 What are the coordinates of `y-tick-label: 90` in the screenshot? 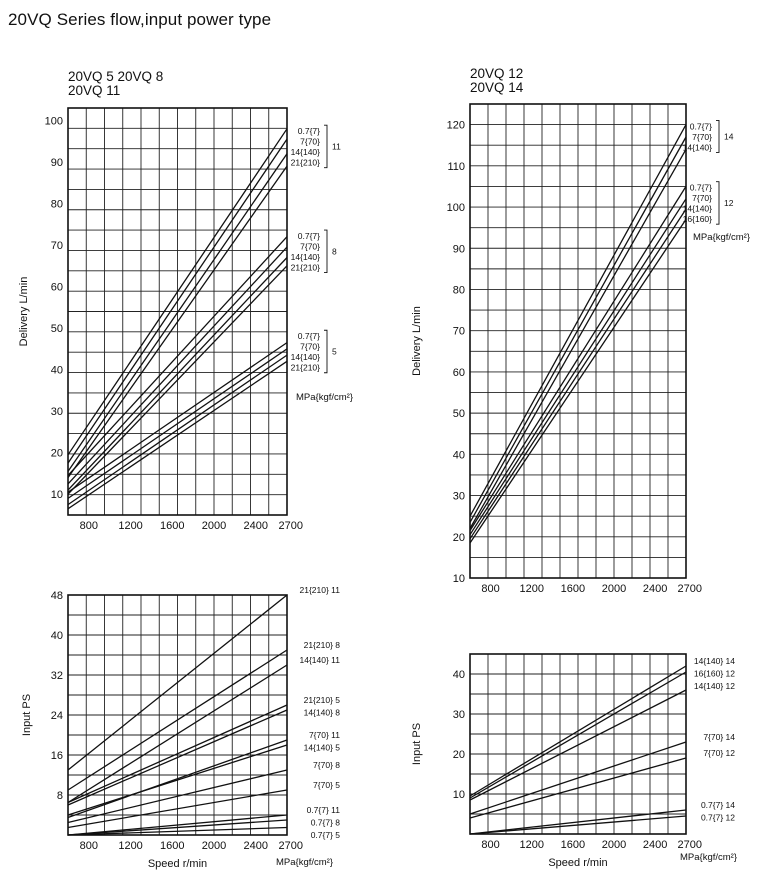 It's located at (459, 249).